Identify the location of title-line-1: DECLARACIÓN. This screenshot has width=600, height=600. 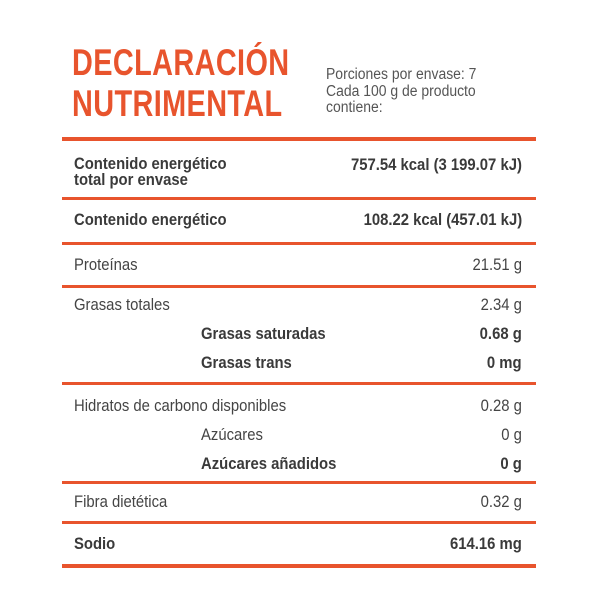
(181, 62).